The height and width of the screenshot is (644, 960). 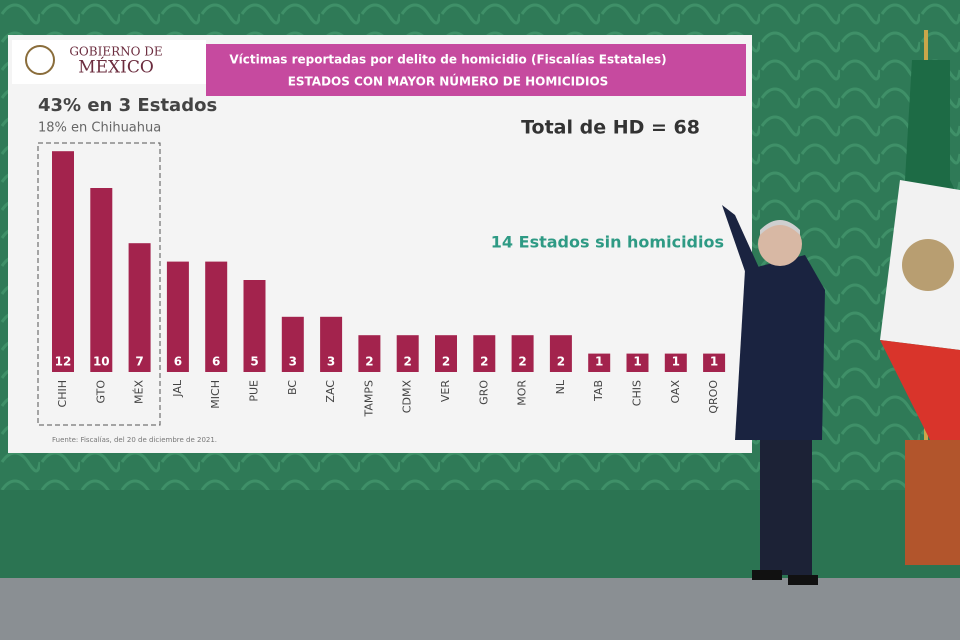 What do you see at coordinates (483, 392) in the screenshot?
I see `x-tick-label: GRO` at bounding box center [483, 392].